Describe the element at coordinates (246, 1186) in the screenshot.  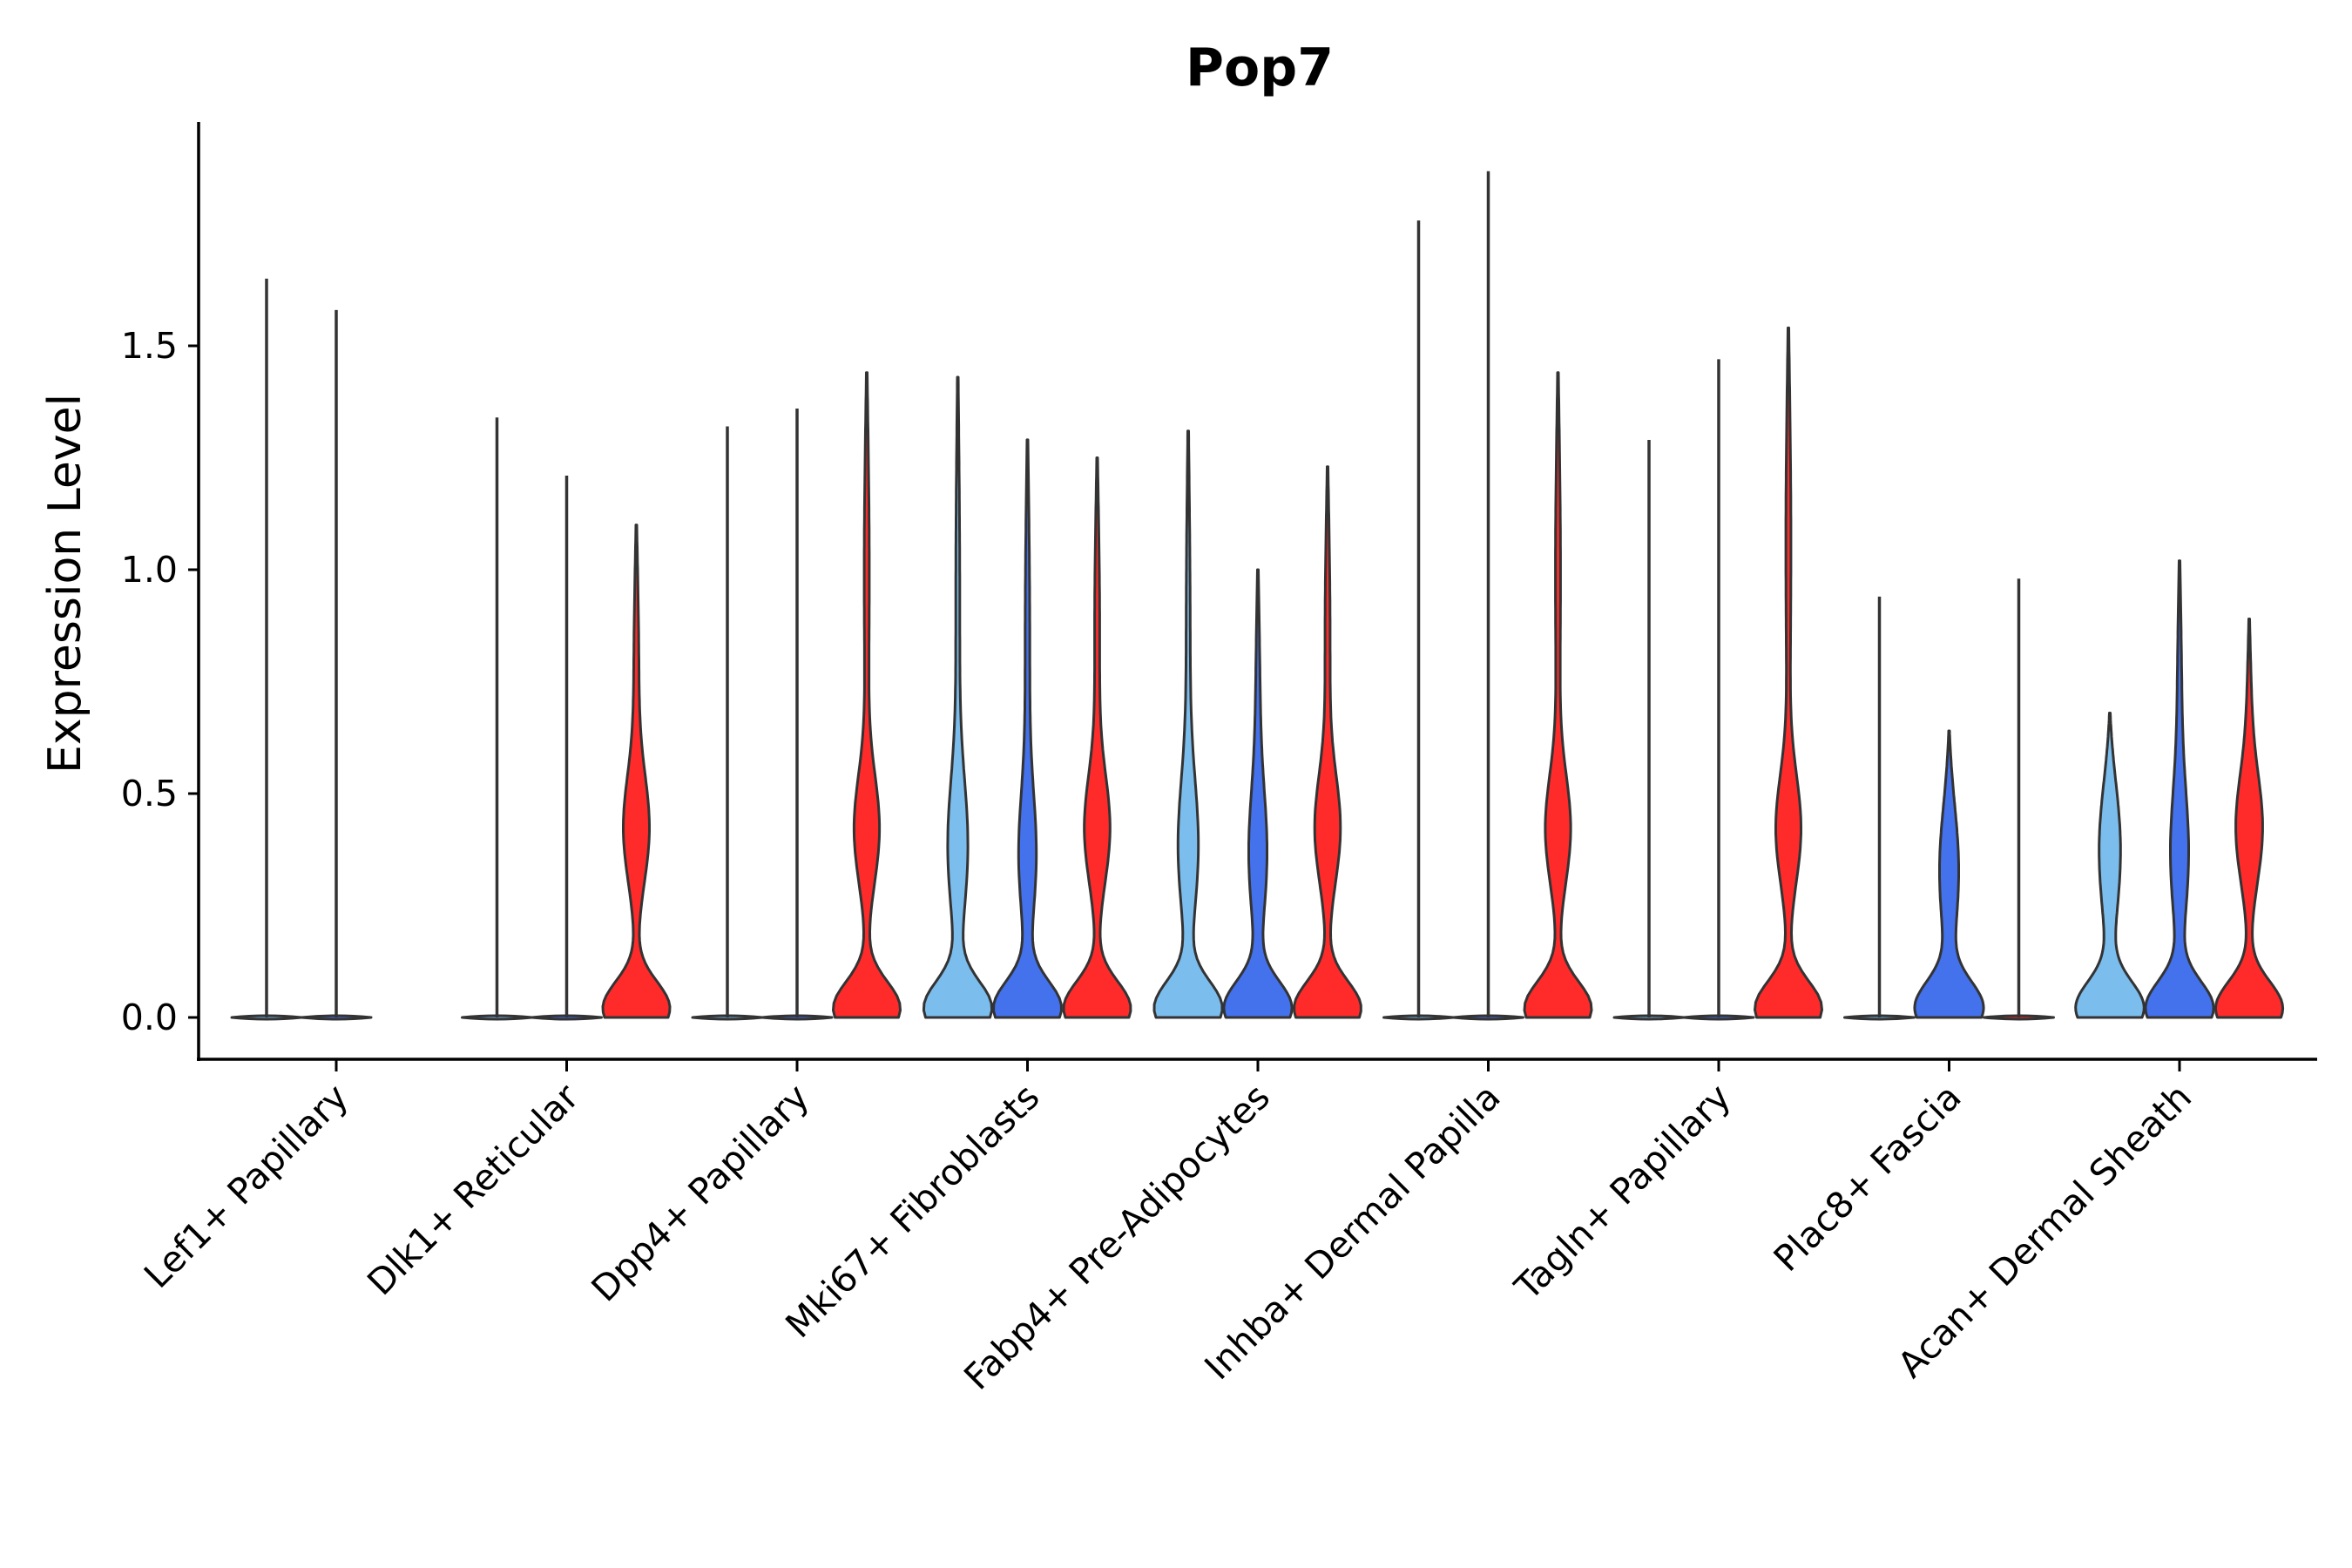
I see `x-tick-label: Lef1+ Papillary` at that location.